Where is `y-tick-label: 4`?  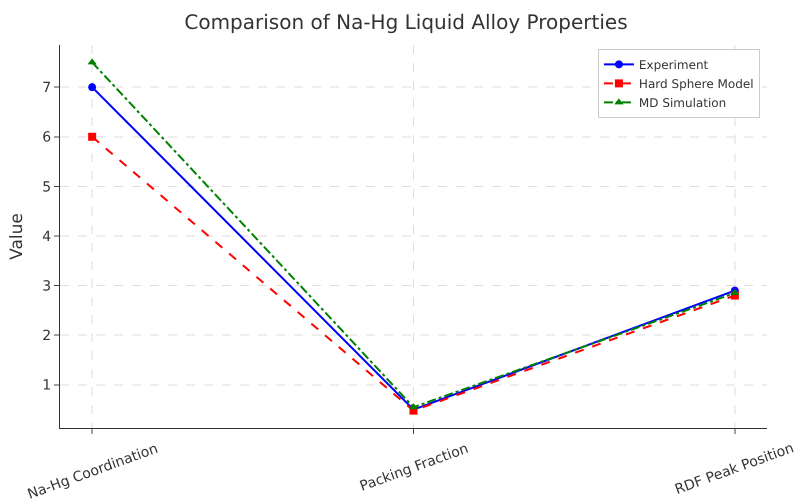 y-tick-label: 4 is located at coordinates (47, 236).